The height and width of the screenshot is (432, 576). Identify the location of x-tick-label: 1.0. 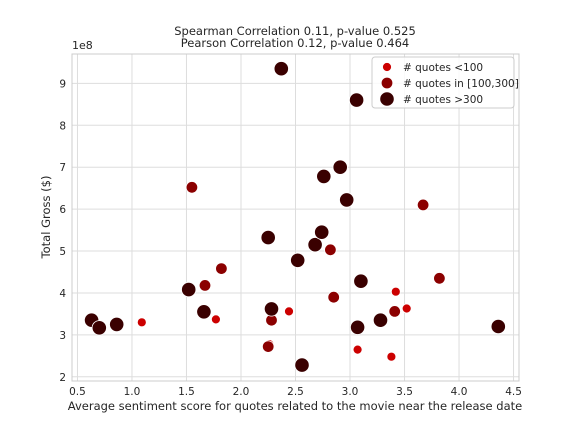
(132, 392).